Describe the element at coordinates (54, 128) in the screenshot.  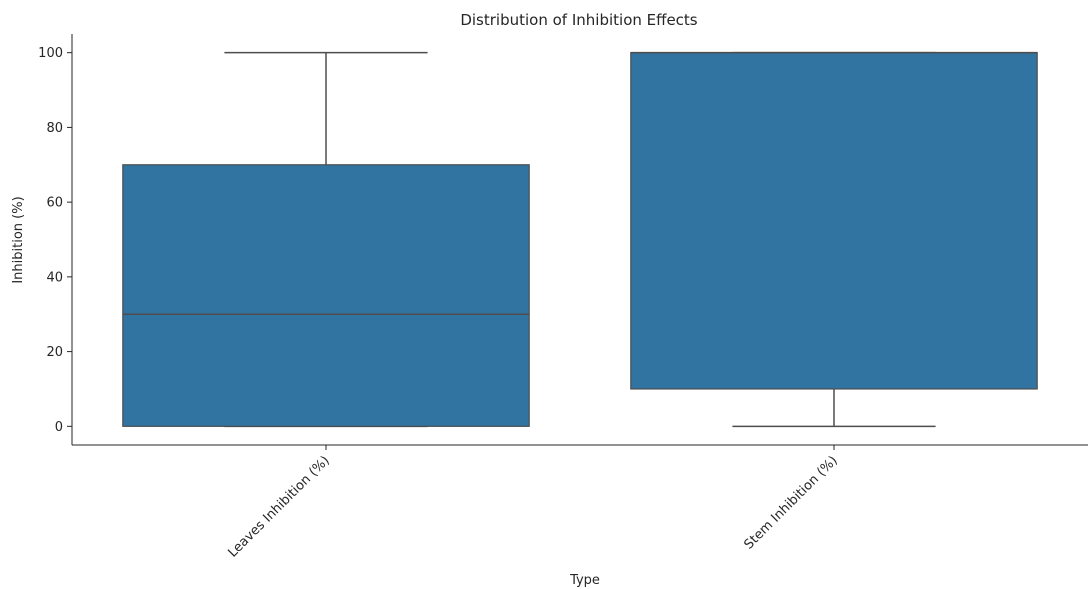
I see `y-tick-label: 80` at that location.